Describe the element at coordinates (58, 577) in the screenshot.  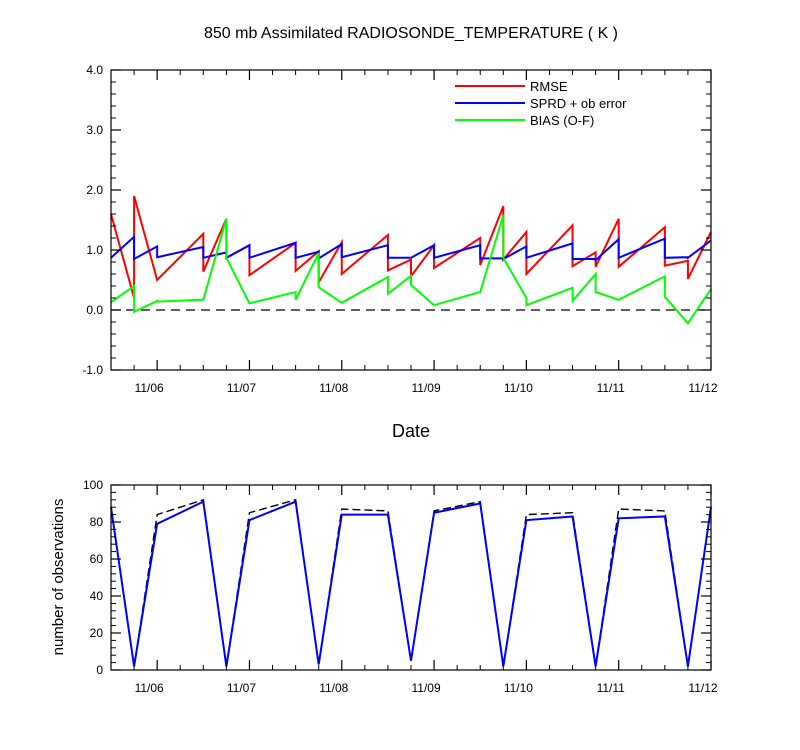
I see `y-axis-title: number of observations` at that location.